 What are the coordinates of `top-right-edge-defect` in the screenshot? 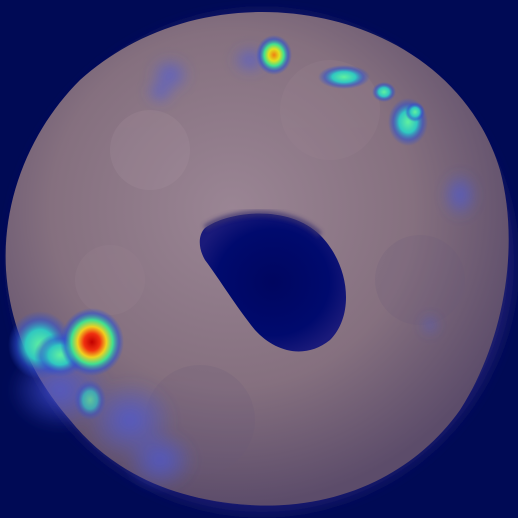 It's located at (408, 122).